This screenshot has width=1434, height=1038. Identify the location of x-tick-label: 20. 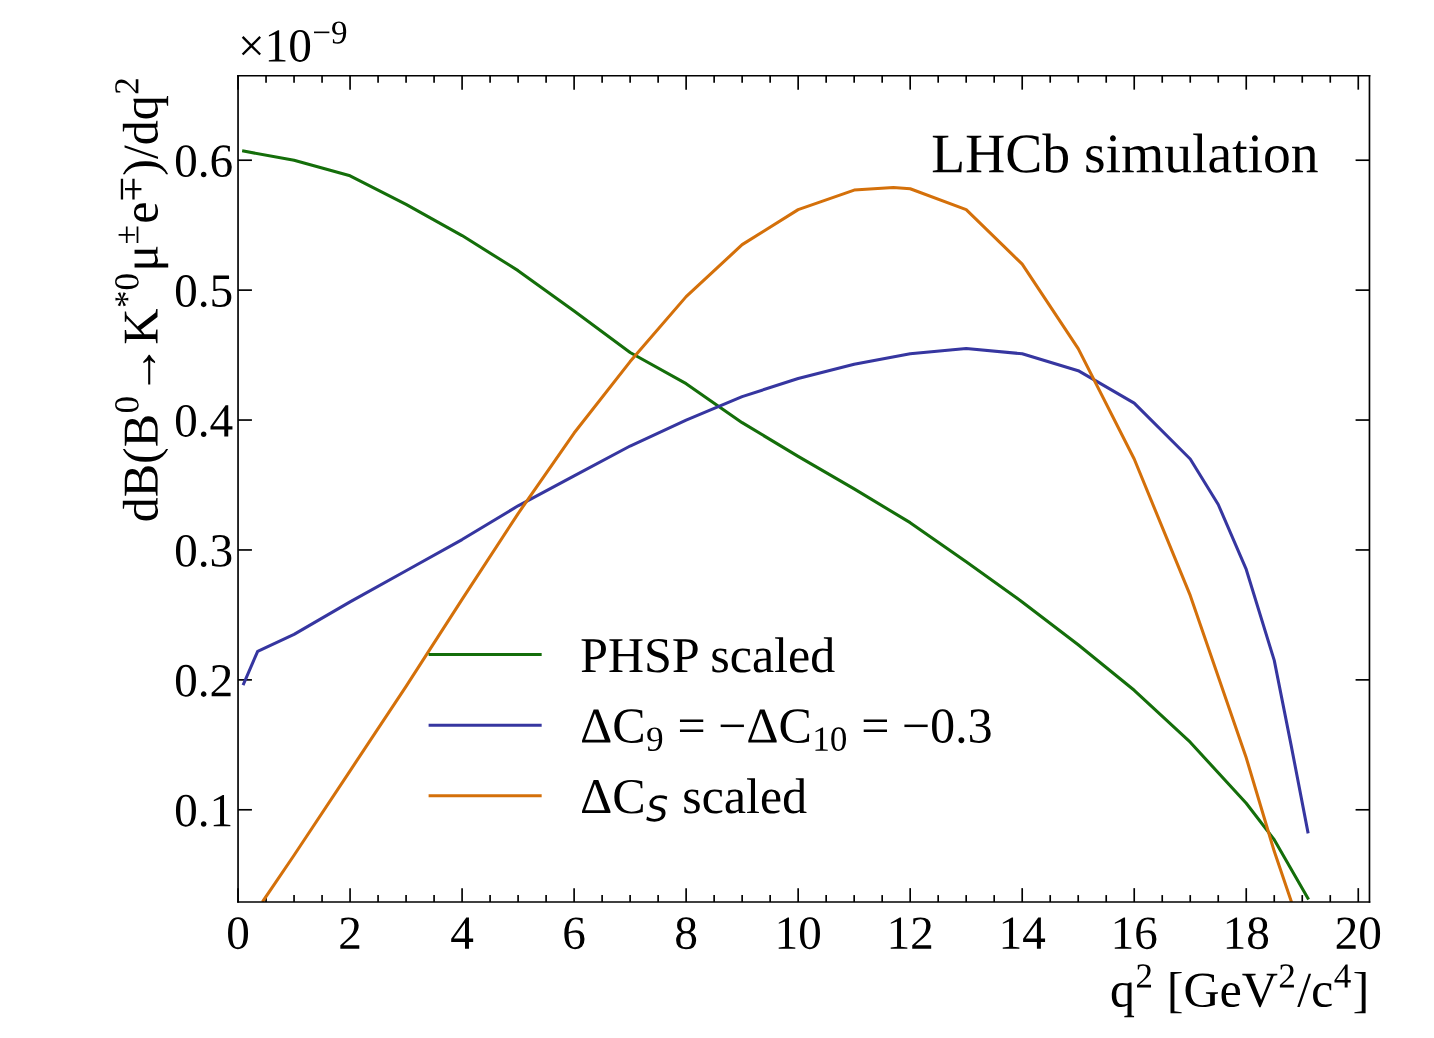
(1358, 933).